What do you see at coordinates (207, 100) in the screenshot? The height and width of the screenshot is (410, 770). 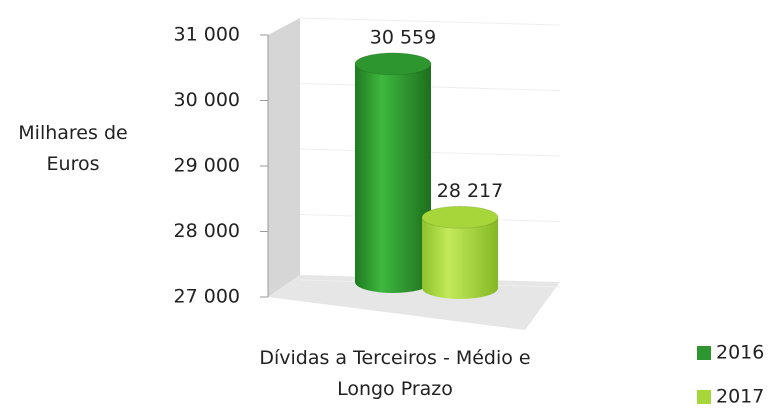 I see `y-tick-label: 30 000` at bounding box center [207, 100].